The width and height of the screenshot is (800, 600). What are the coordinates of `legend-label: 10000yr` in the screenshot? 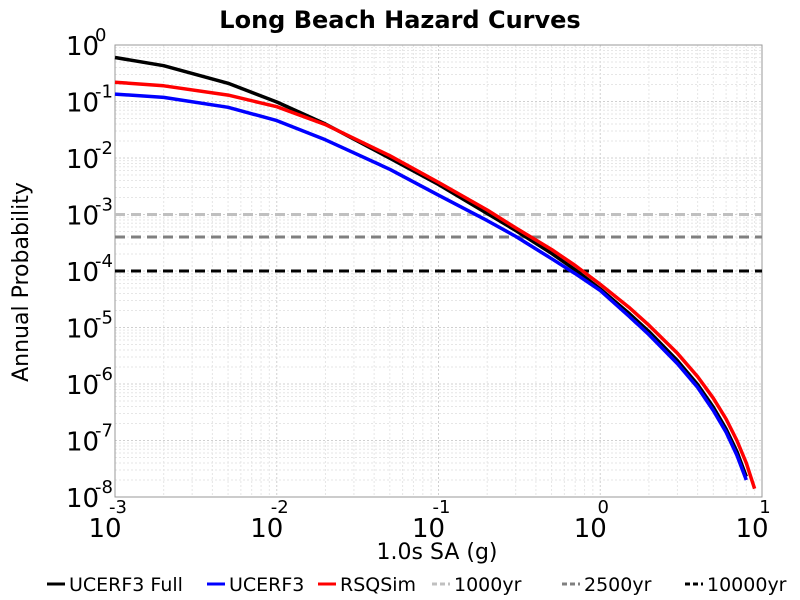 It's located at (747, 585).